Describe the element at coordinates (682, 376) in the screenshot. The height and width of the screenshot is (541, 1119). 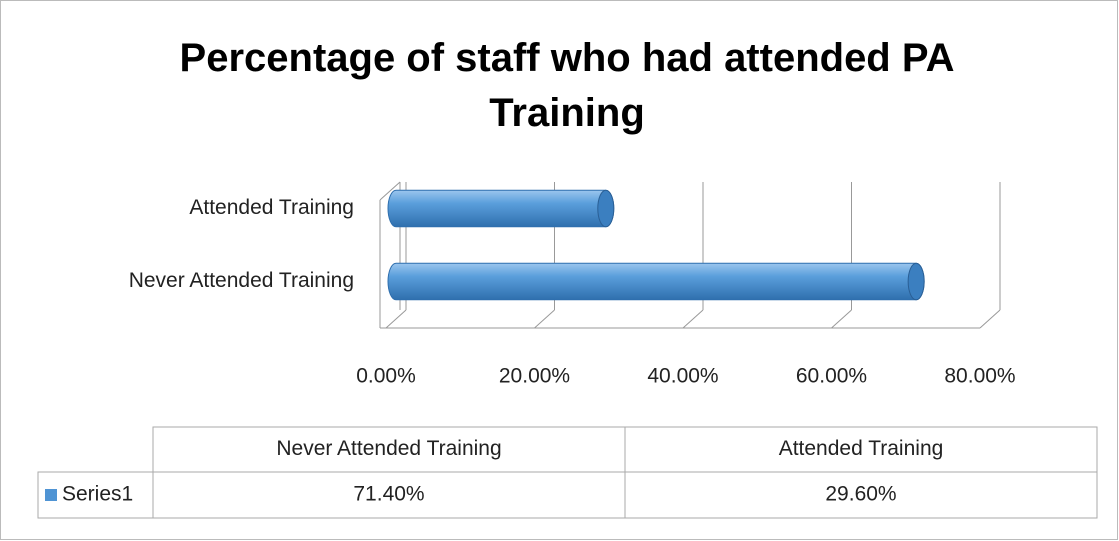
I see `x-tick-label: 40.00%` at that location.